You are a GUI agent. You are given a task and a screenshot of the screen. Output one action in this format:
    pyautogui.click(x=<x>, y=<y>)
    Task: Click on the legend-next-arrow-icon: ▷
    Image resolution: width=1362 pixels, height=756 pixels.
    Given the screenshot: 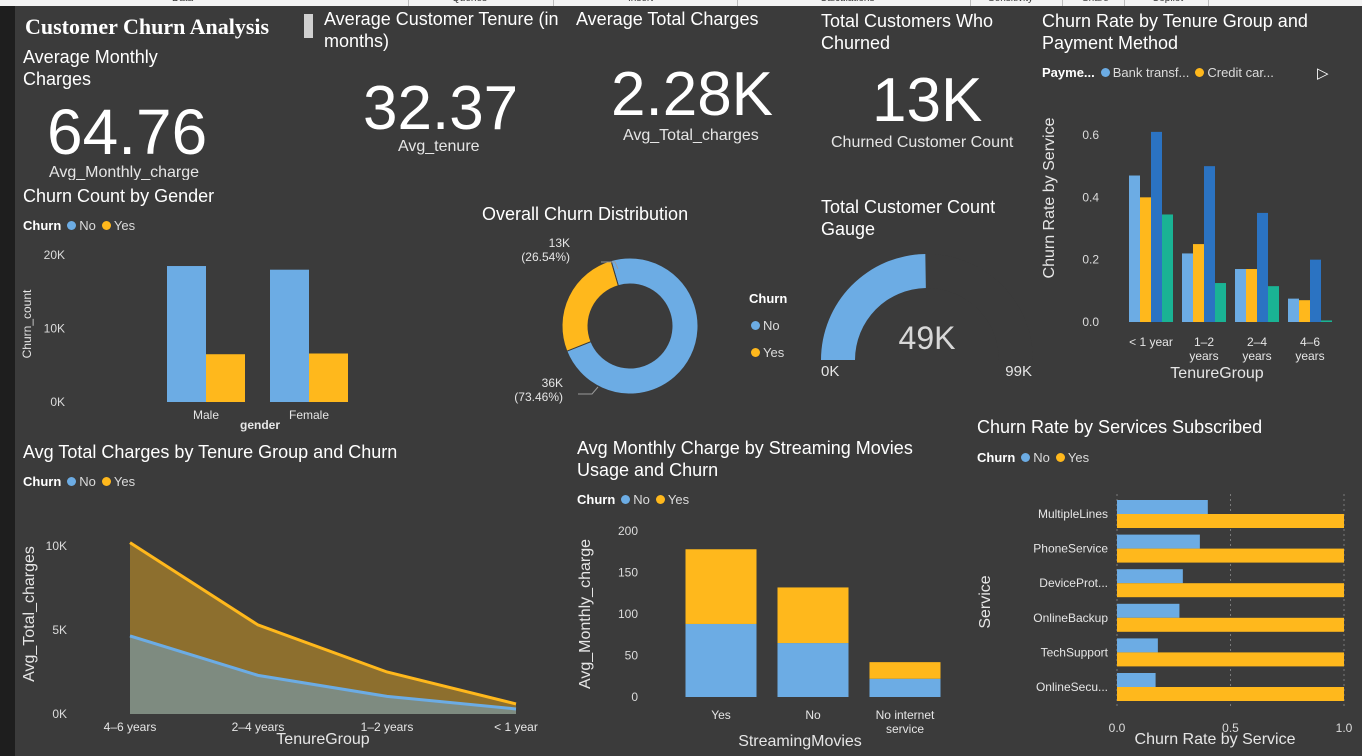 What is the action you would take?
    pyautogui.click(x=1323, y=73)
    